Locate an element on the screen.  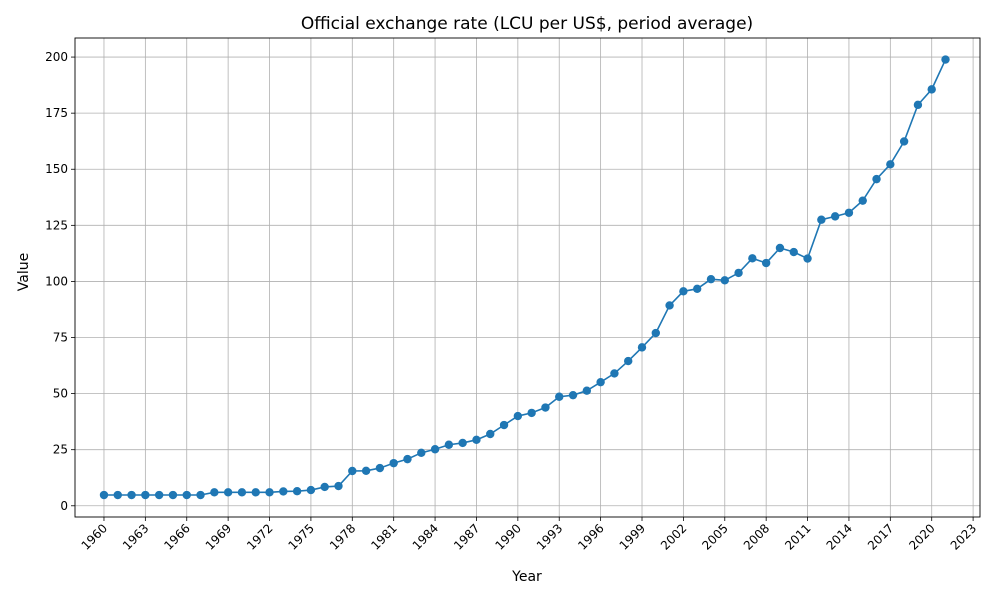
y-tick-label: 25 is located at coordinates (60, 450).